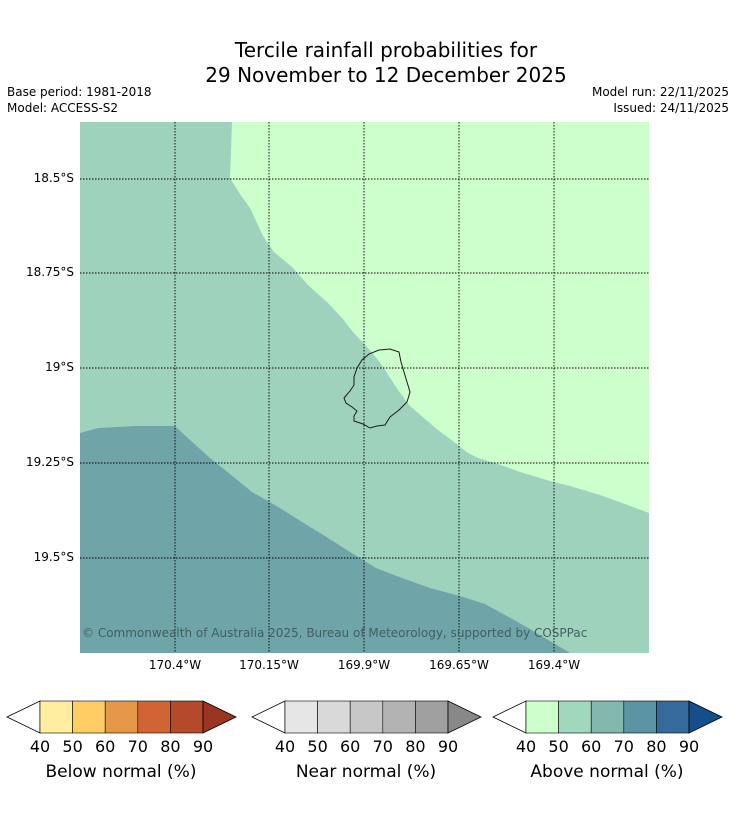 This screenshot has height=816, width=736. Describe the element at coordinates (660, 100) in the screenshot. I see `meta-right: Model run: 22/11/2025 Issued: 24/11/2025` at that location.